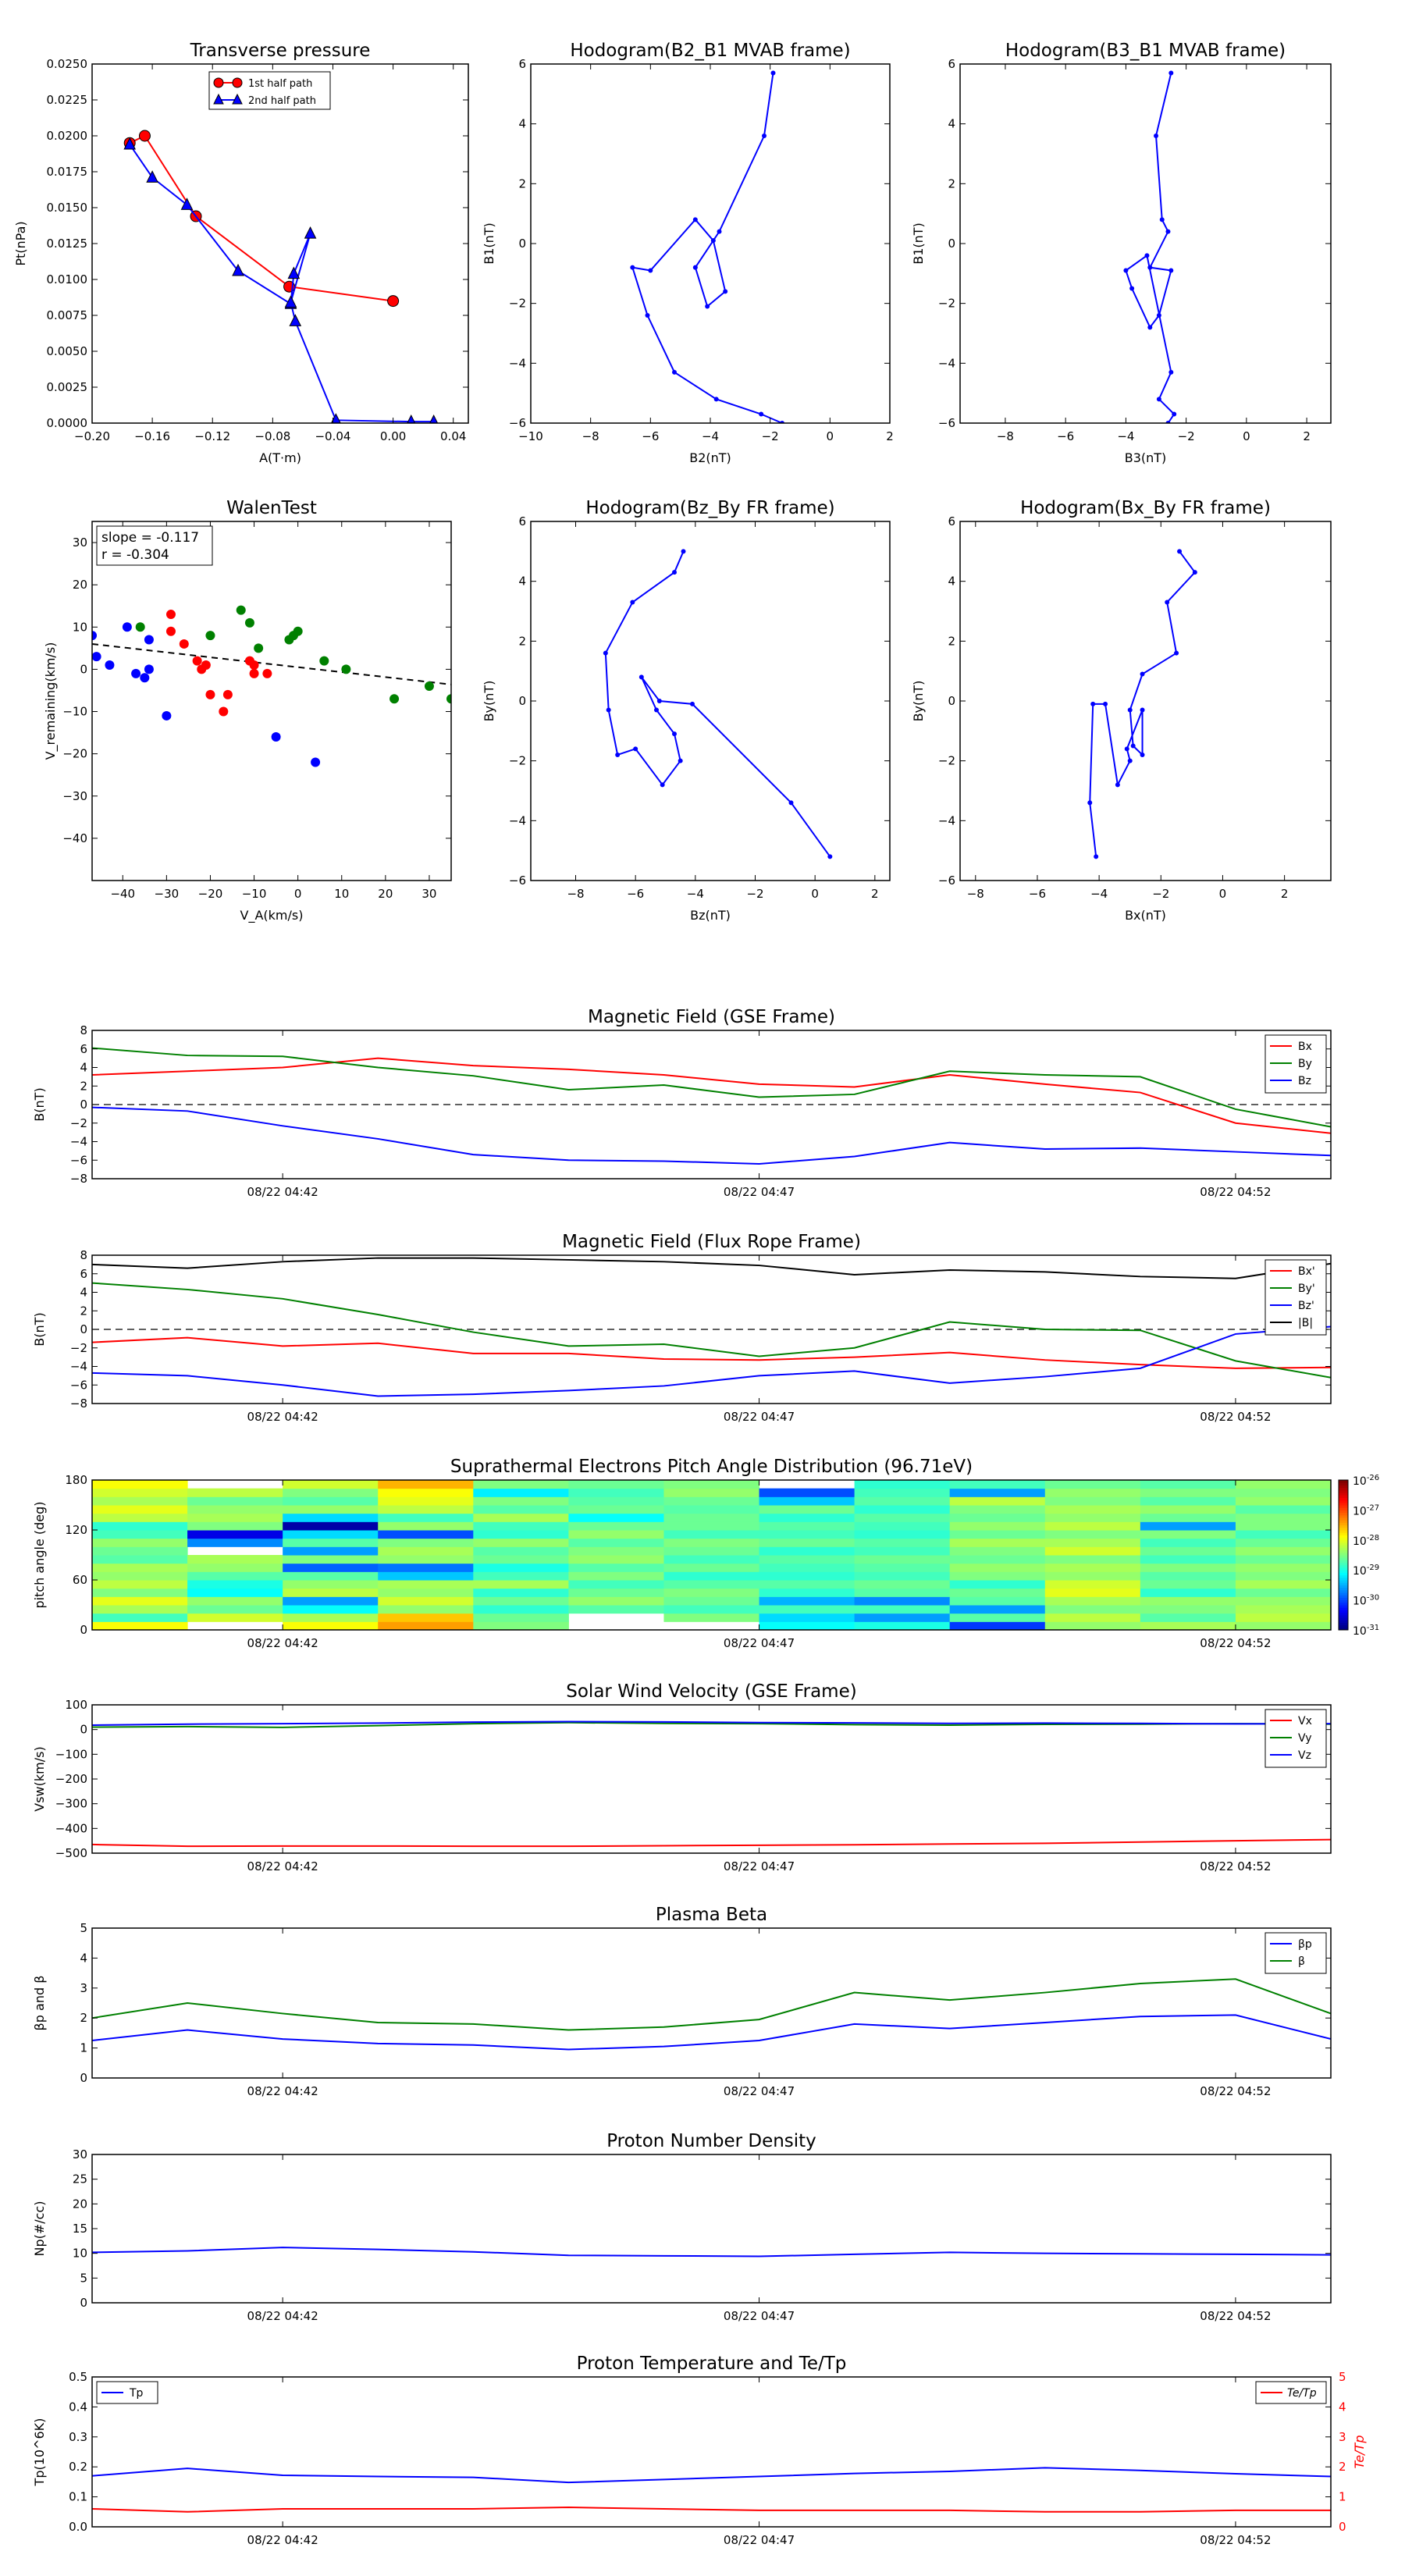  I want to click on x-axis-label: B2(nT), so click(710, 457).